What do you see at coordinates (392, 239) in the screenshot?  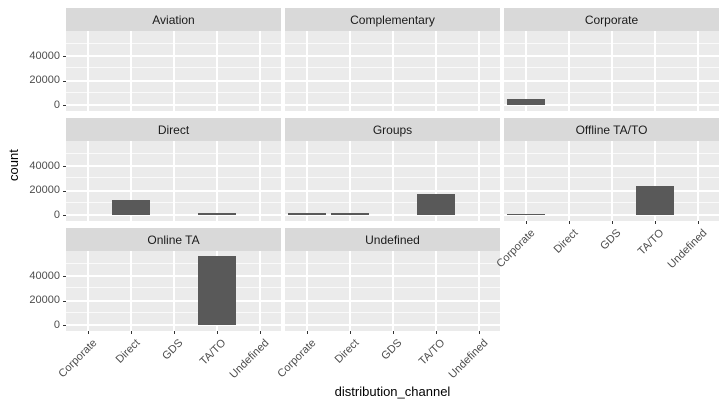 I see `facet-strip: Undefined` at bounding box center [392, 239].